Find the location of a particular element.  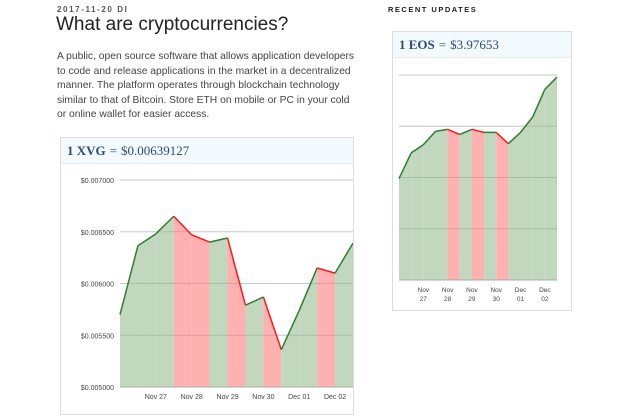

y-tick-label: $0.007000 is located at coordinates (97, 181).